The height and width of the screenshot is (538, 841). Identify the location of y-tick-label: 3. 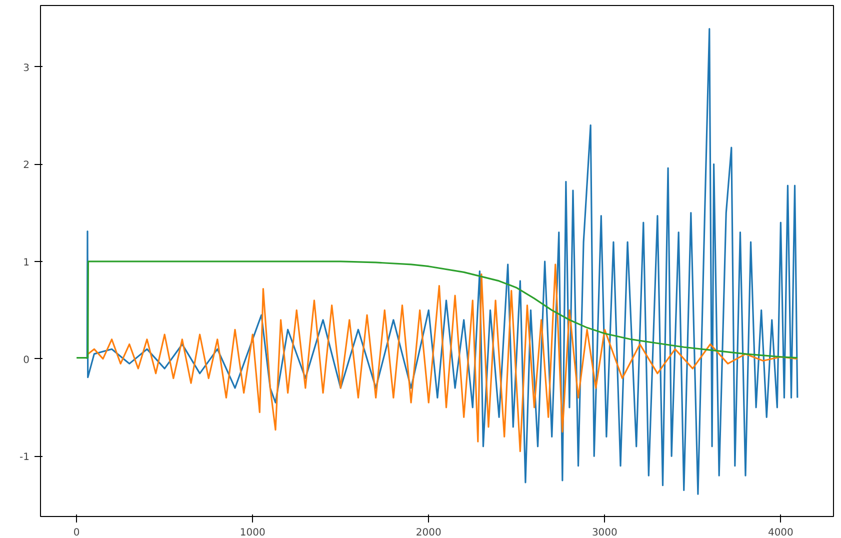
(26, 68).